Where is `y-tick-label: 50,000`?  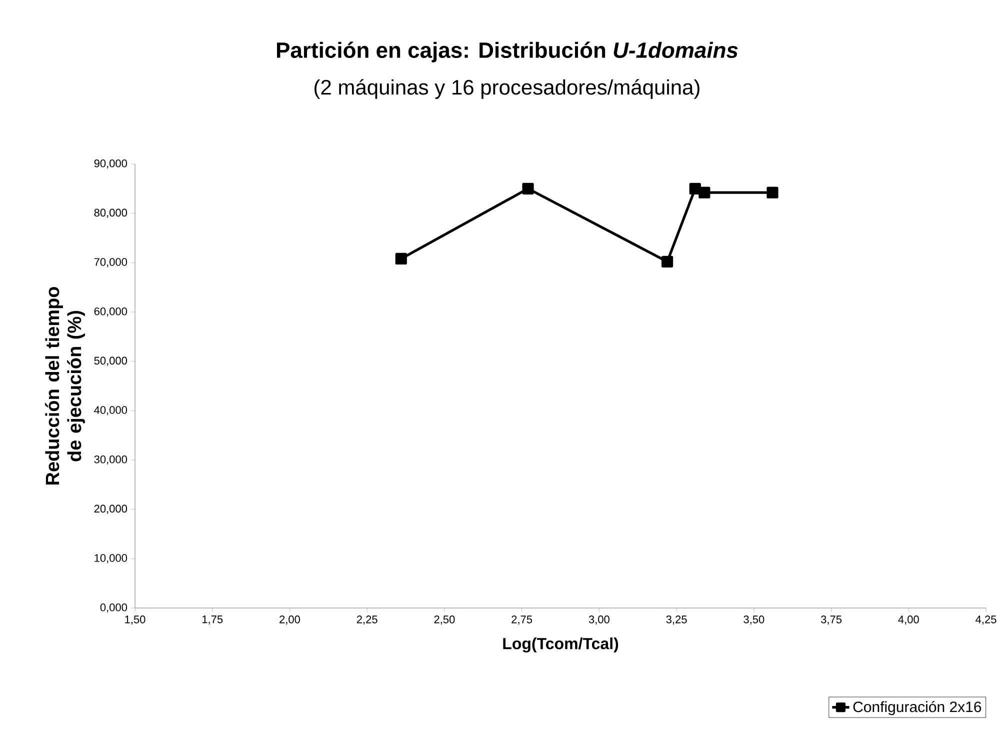
y-tick-label: 50,000 is located at coordinates (111, 361).